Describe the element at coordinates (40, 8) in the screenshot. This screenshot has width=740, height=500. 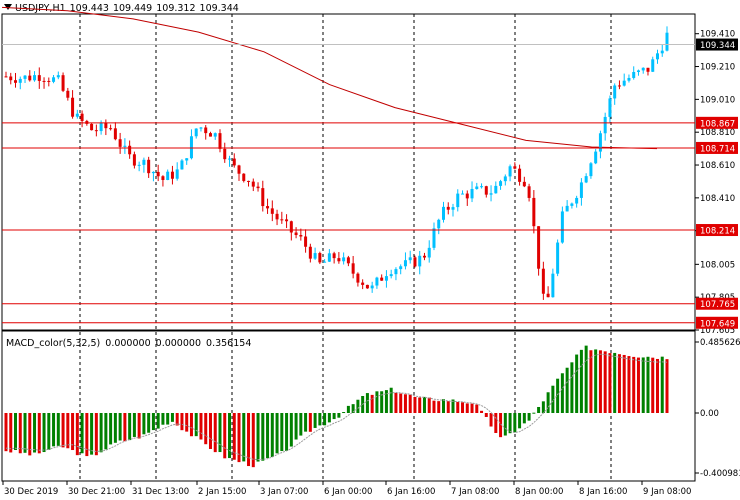
I see `symbol-label: USDJPY,H1` at that location.